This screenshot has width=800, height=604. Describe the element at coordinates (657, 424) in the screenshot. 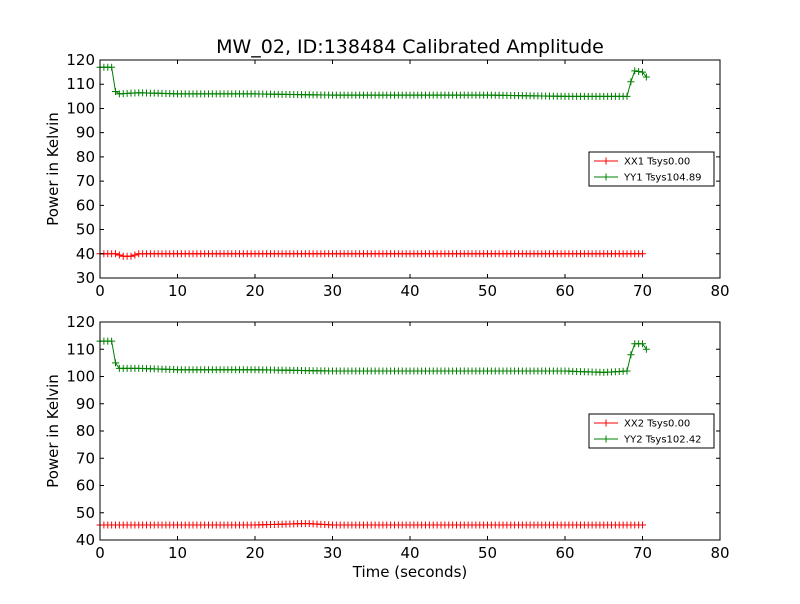

I see `legend-entry-label: XX2 Tsys0.00` at that location.